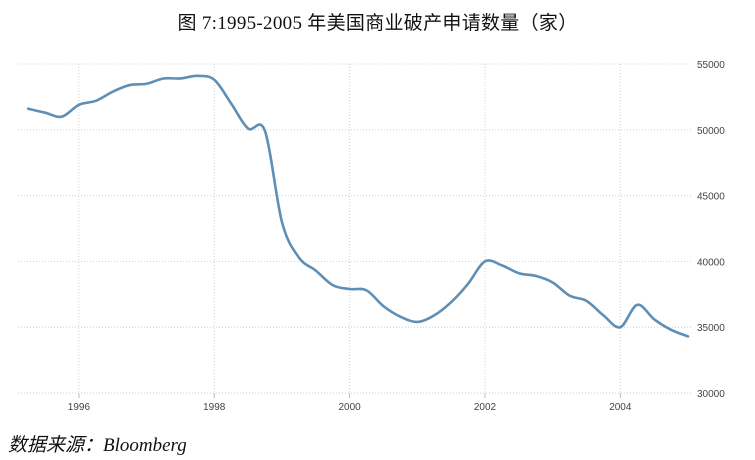 The width and height of the screenshot is (755, 460). Describe the element at coordinates (711, 394) in the screenshot. I see `y-tick-label: 30000` at that location.